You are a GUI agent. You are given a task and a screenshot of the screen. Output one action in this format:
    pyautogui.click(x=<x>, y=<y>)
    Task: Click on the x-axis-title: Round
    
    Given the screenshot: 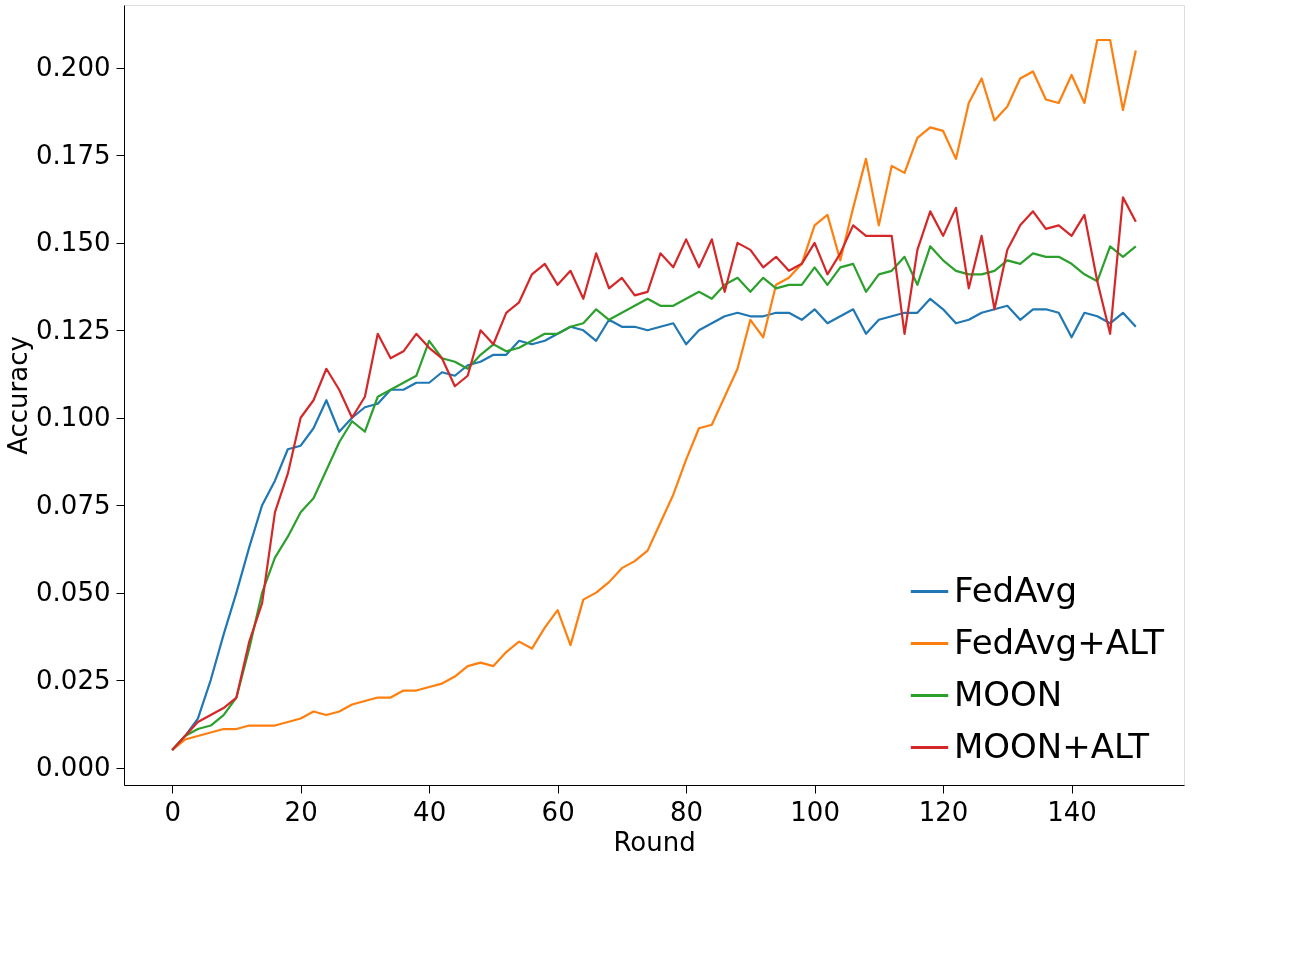 What is the action you would take?
    pyautogui.click(x=654, y=841)
    